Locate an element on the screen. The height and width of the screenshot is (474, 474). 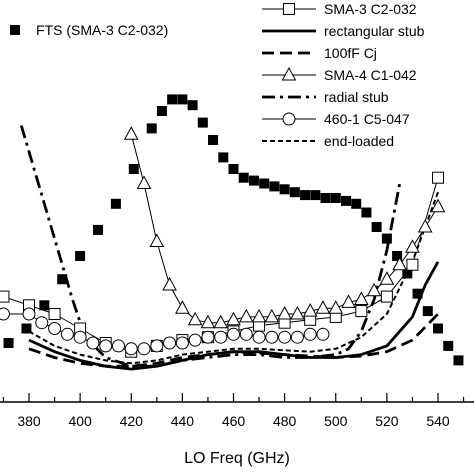
x-tick-label: 520 is located at coordinates (387, 421).